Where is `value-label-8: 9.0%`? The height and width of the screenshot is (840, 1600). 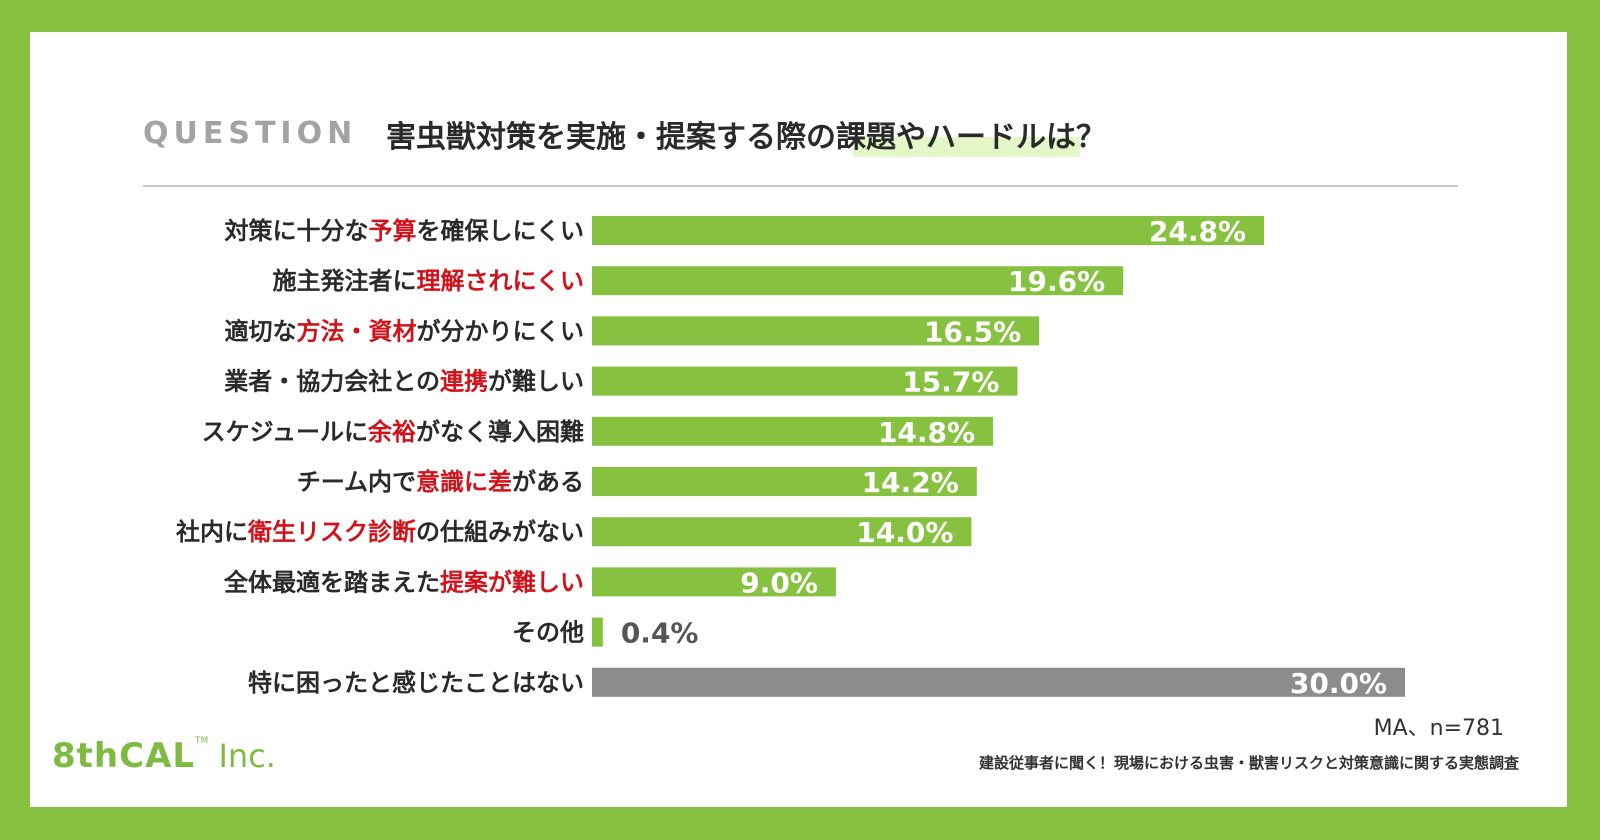 value-label-8: 9.0% is located at coordinates (779, 582).